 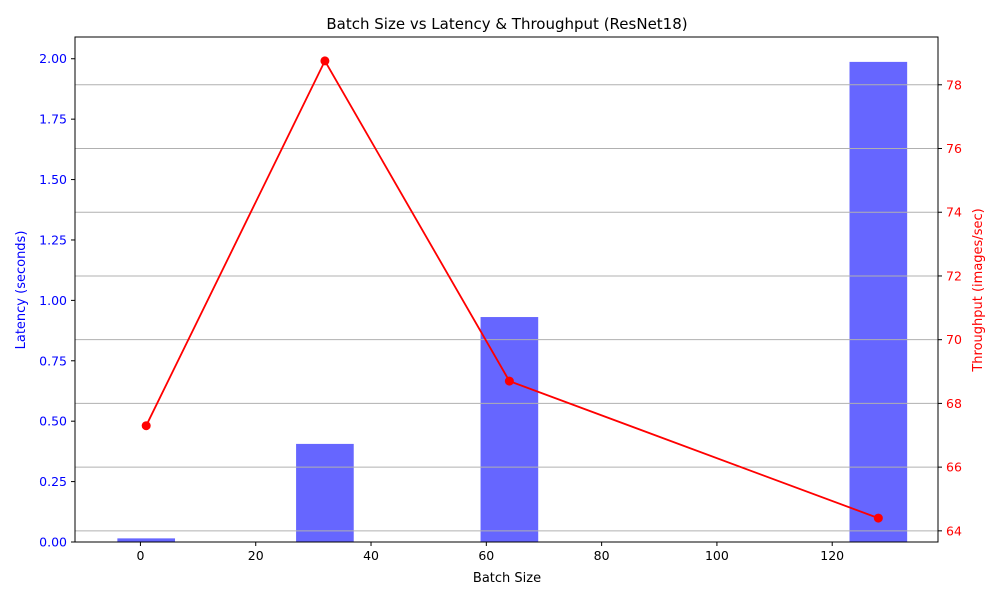 I want to click on x-tick-label: 20, so click(x=256, y=555).